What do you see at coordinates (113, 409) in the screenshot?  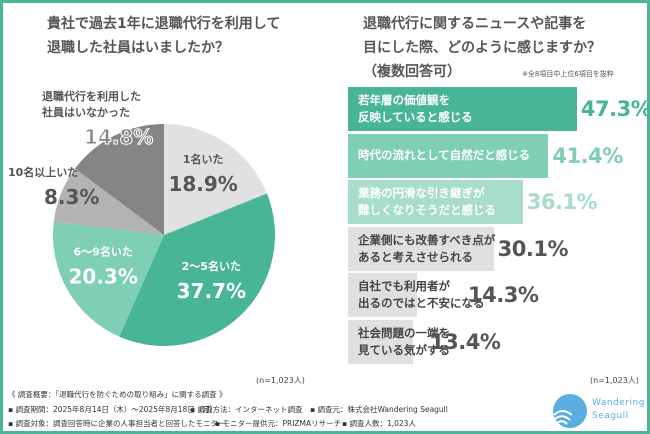 I see `footer-period: ▪ 調査期間：2025年8月14日（木）〜2025年8月18日（月）` at bounding box center [113, 409].